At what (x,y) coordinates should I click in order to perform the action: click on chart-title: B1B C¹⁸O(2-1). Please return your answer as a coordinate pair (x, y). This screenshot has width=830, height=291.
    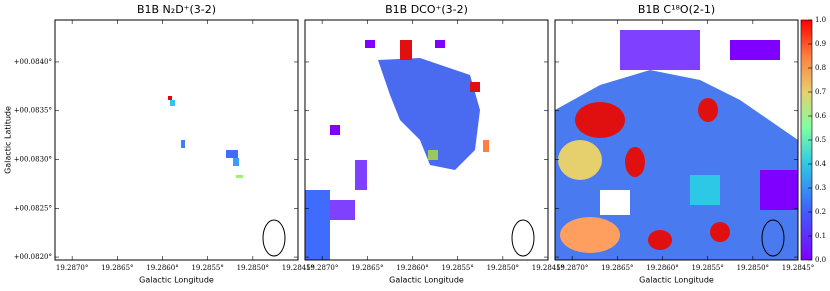
    Looking at the image, I should click on (676, 9).